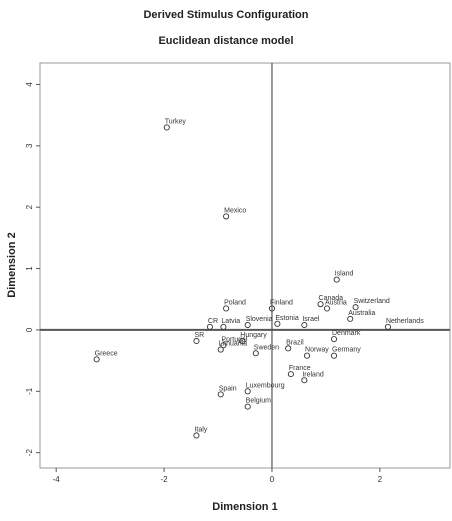  What do you see at coordinates (259, 319) in the screenshot?
I see `point-label: Slovenia` at bounding box center [259, 319].